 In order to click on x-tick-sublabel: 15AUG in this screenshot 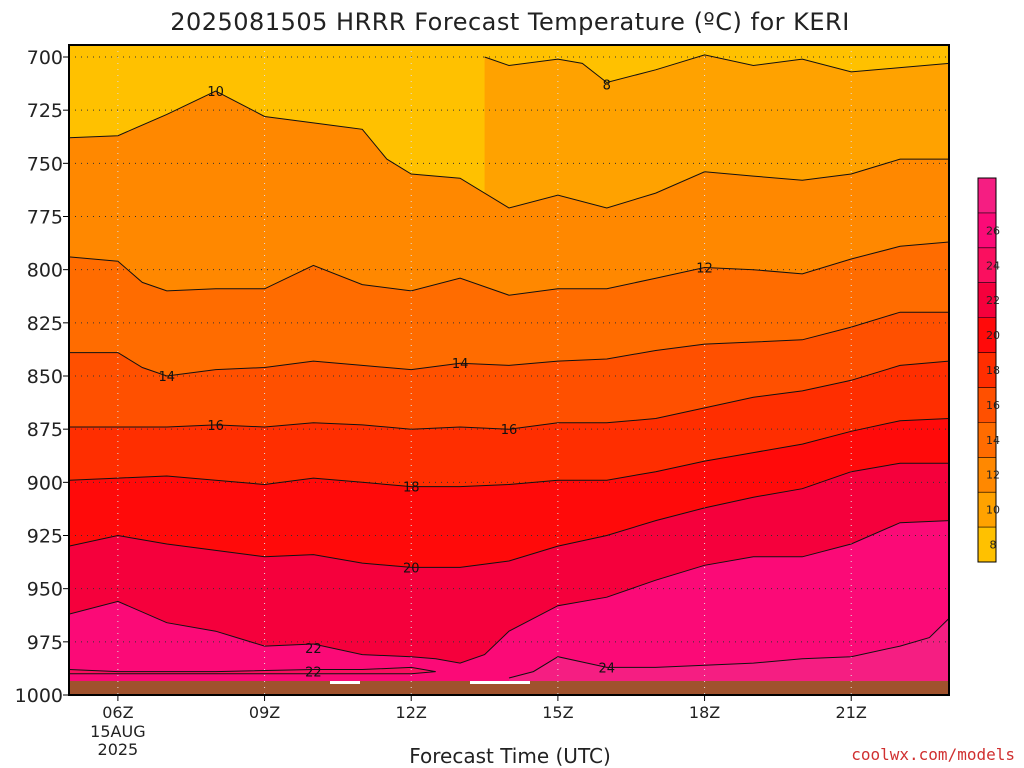, I will do `click(117, 731)`.